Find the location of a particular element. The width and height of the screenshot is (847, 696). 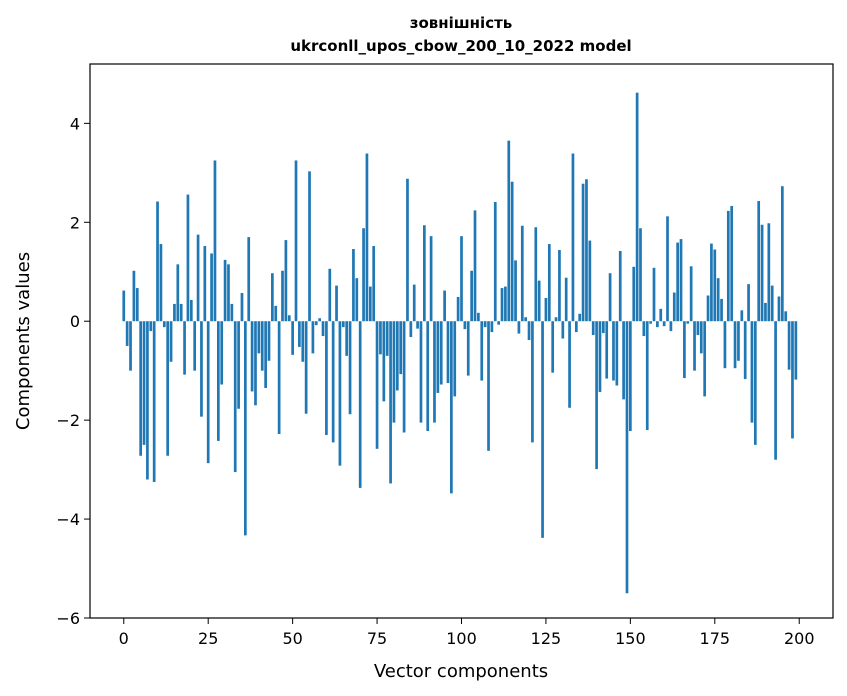

chart-title: зовнішність is located at coordinates (461, 23).